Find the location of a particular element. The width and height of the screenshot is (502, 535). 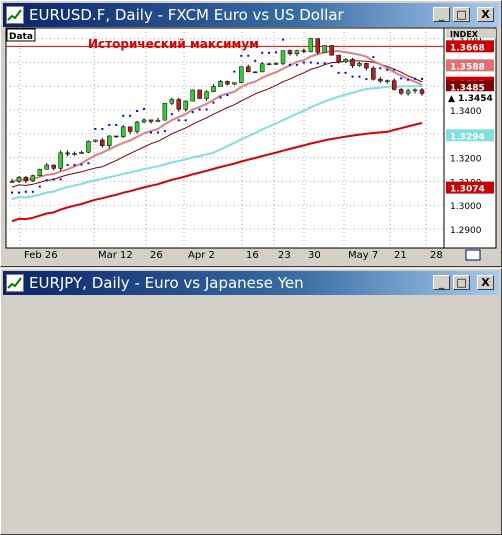

data-tab-label: Data is located at coordinates (21, 37).